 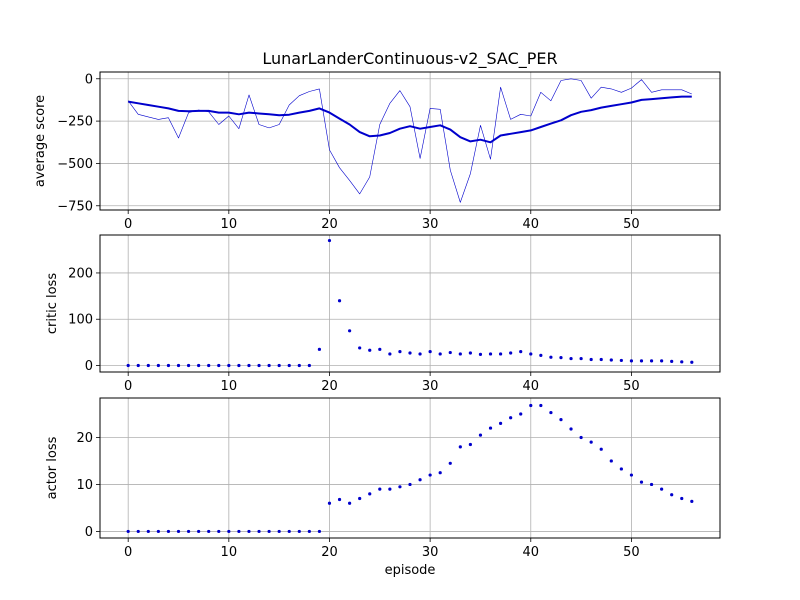 I want to click on y-axis-label: average score, so click(x=40, y=141).